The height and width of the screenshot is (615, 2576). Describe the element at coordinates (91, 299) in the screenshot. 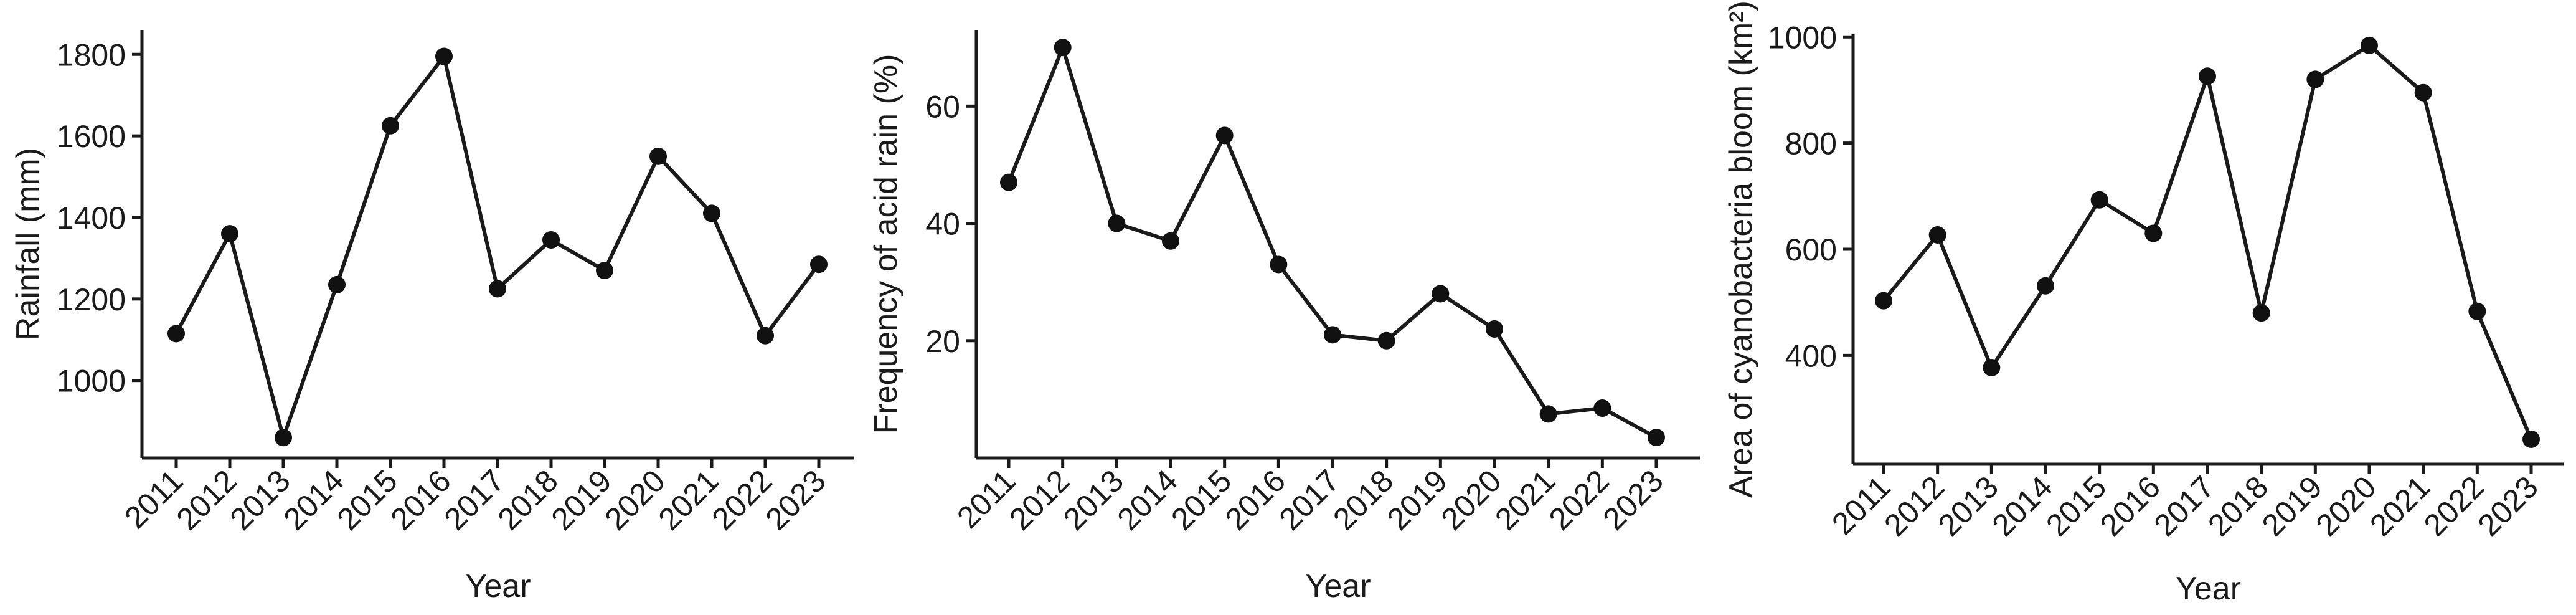

I see `y-tick-label: 1200` at that location.